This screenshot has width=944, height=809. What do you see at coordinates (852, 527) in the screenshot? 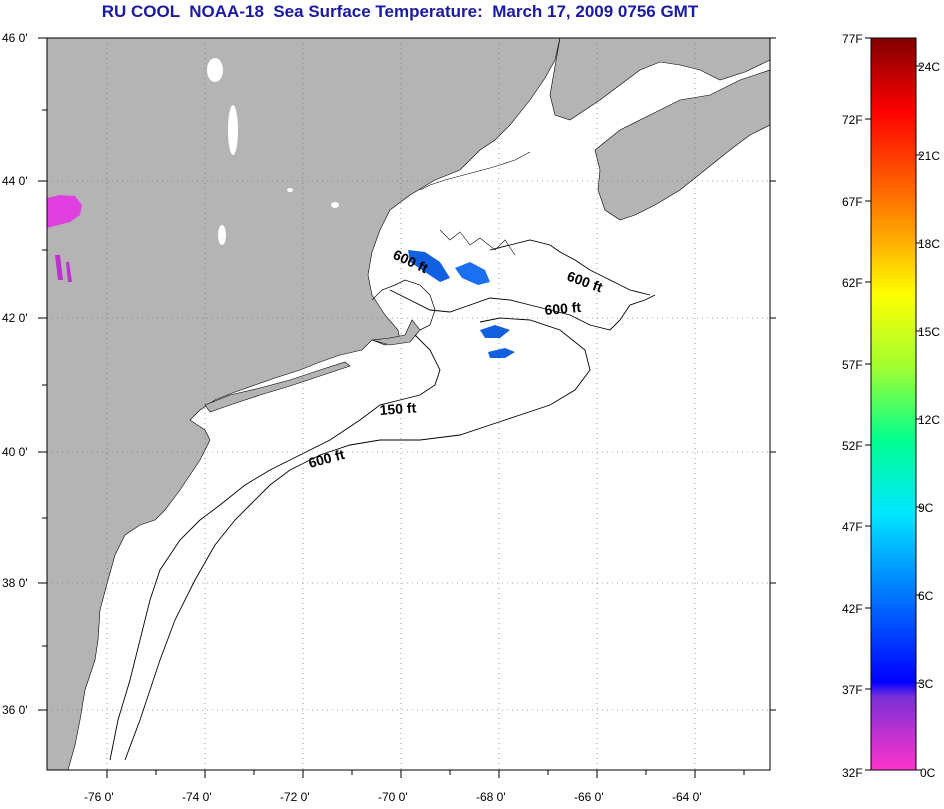
I see `colorbar-f-label: 47F` at bounding box center [852, 527].